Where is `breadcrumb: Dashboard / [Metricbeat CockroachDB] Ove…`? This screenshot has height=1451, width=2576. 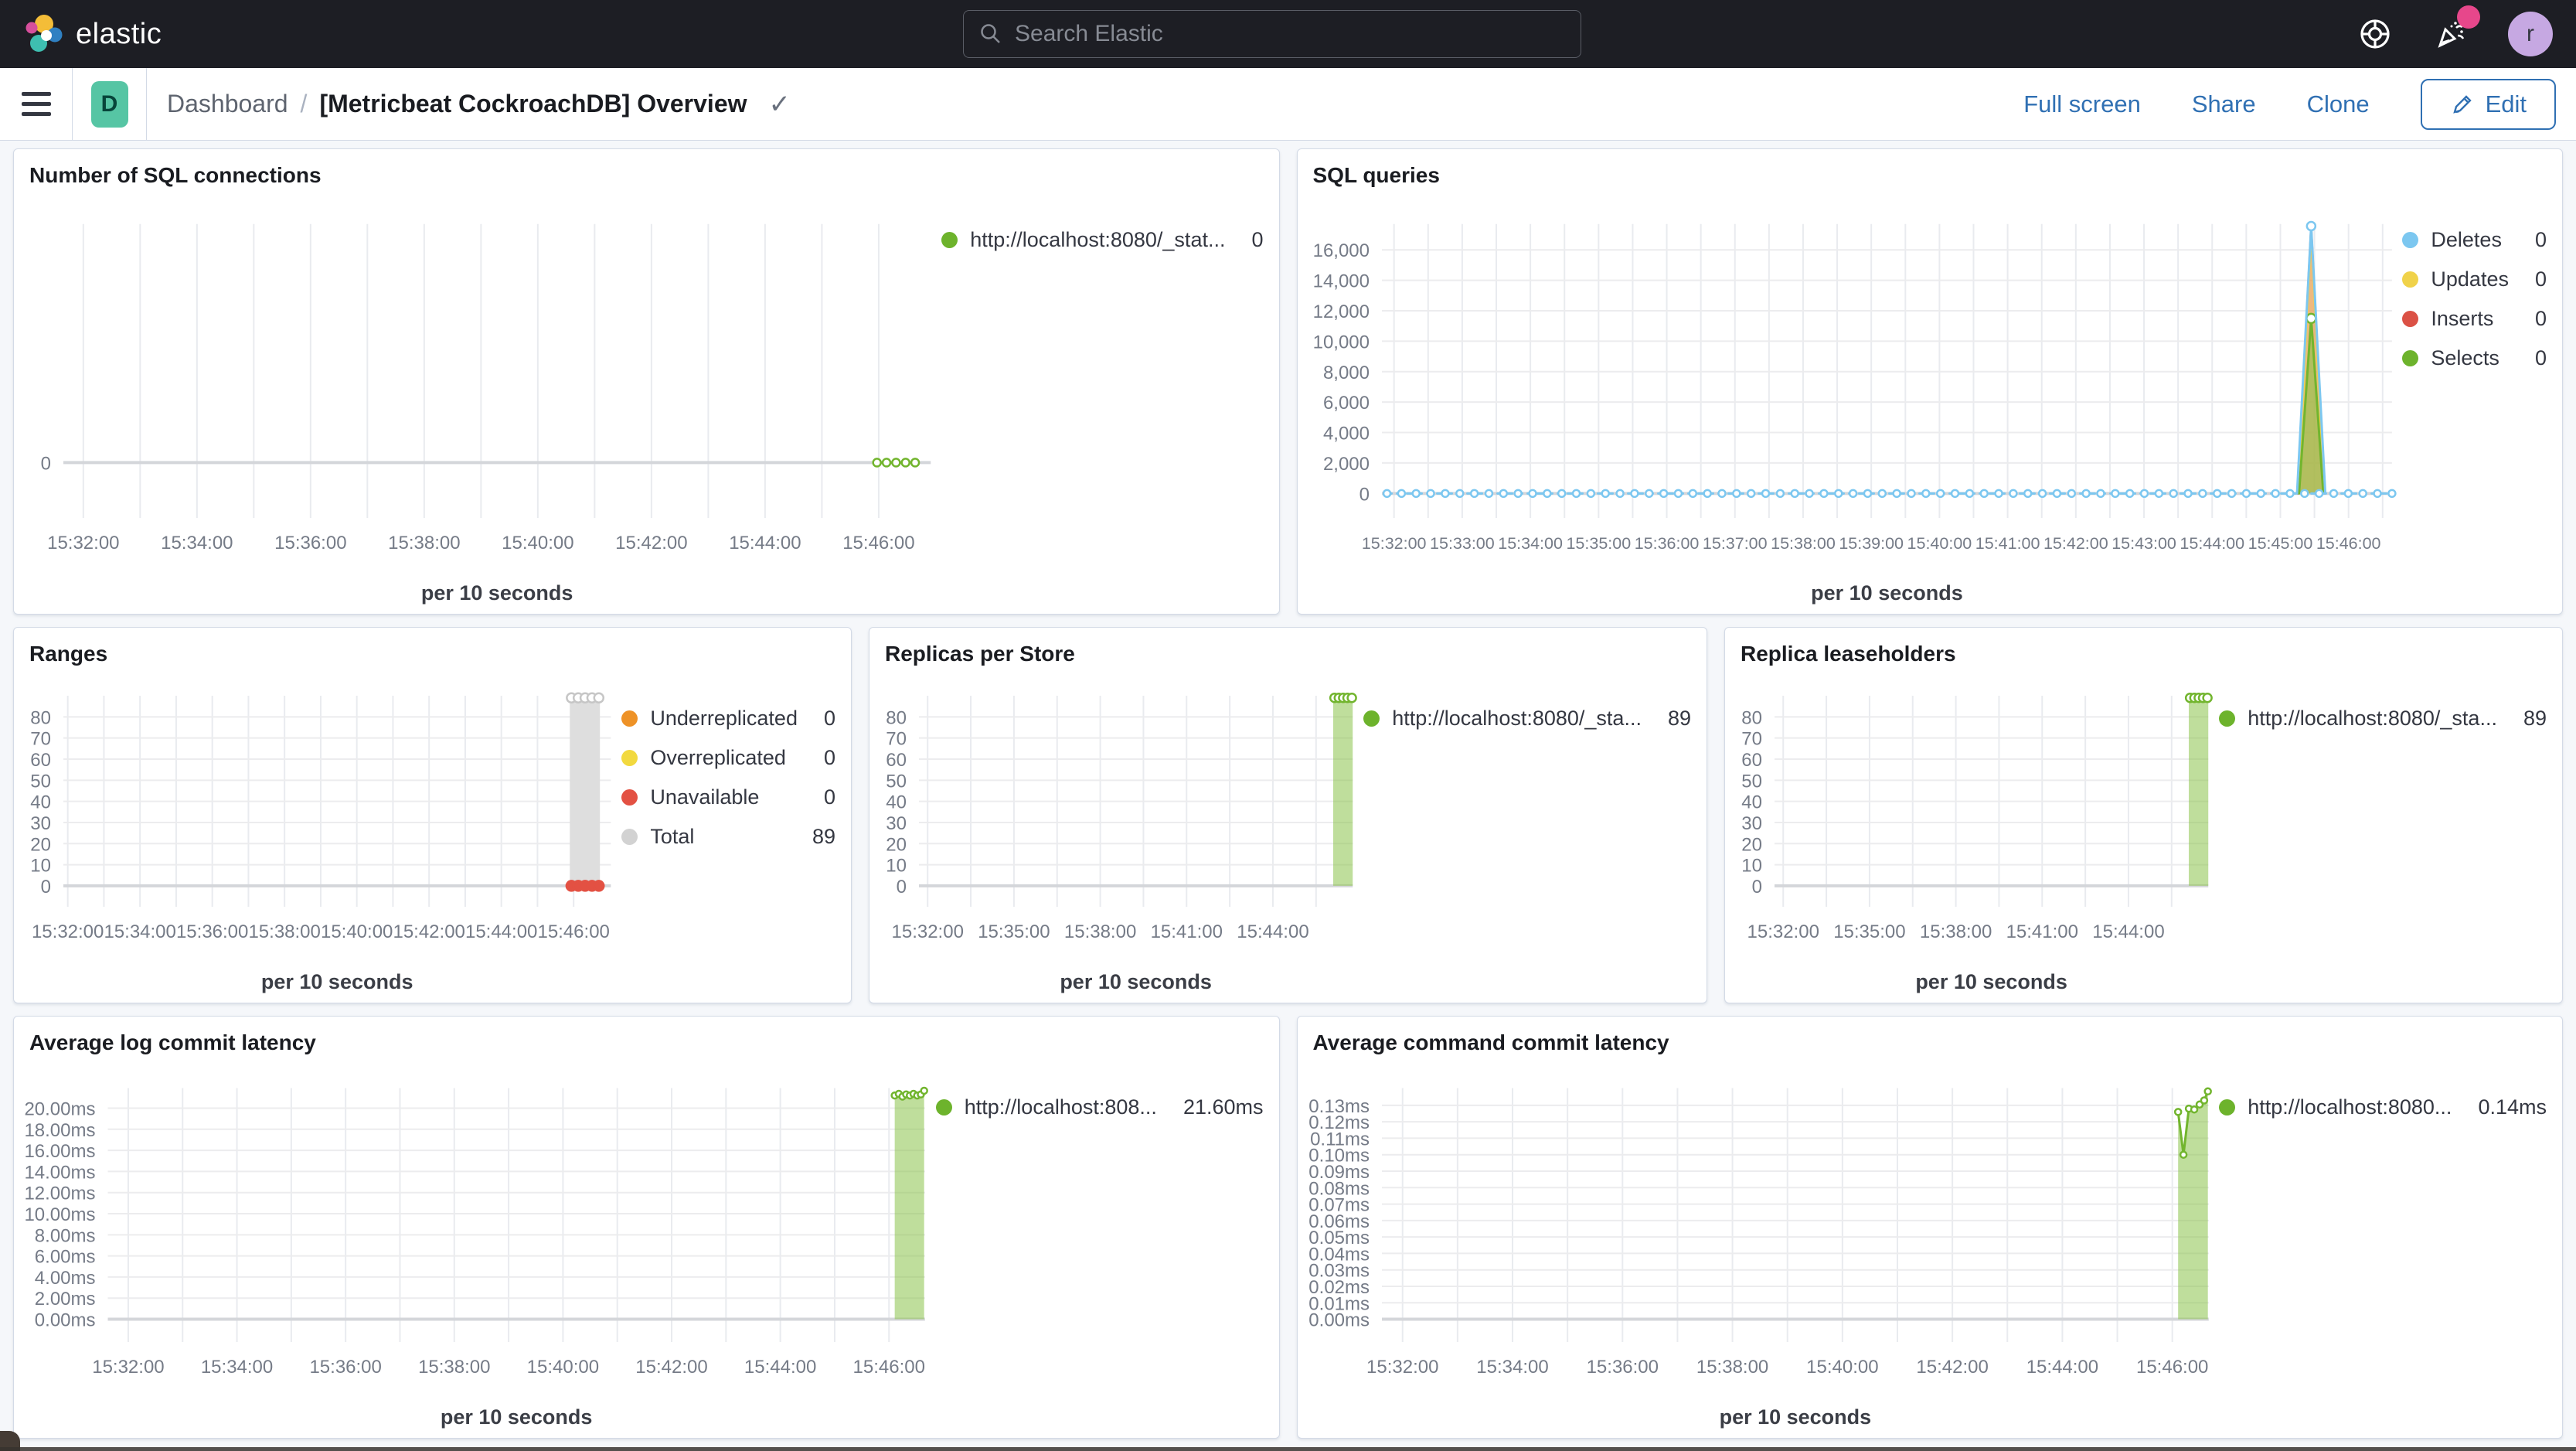 breadcrumb: Dashboard / [Metricbeat CockroachDB] Ove… is located at coordinates (479, 104).